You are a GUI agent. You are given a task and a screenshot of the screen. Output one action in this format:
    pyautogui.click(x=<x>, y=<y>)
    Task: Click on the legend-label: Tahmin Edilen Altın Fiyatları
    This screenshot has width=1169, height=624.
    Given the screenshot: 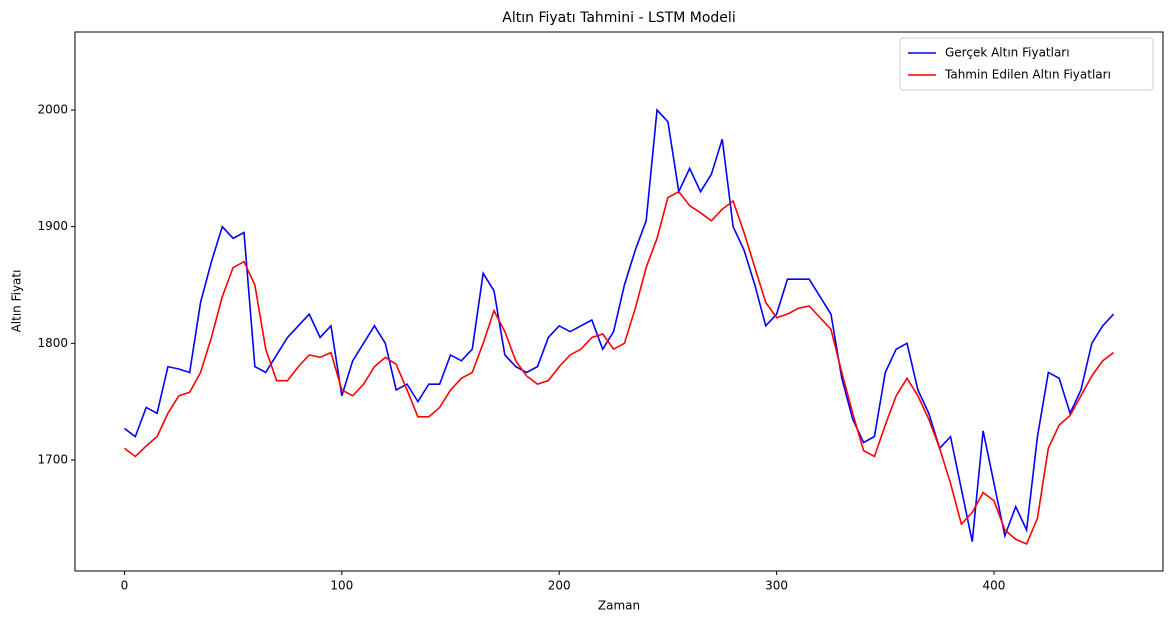 What is the action you would take?
    pyautogui.click(x=1027, y=75)
    